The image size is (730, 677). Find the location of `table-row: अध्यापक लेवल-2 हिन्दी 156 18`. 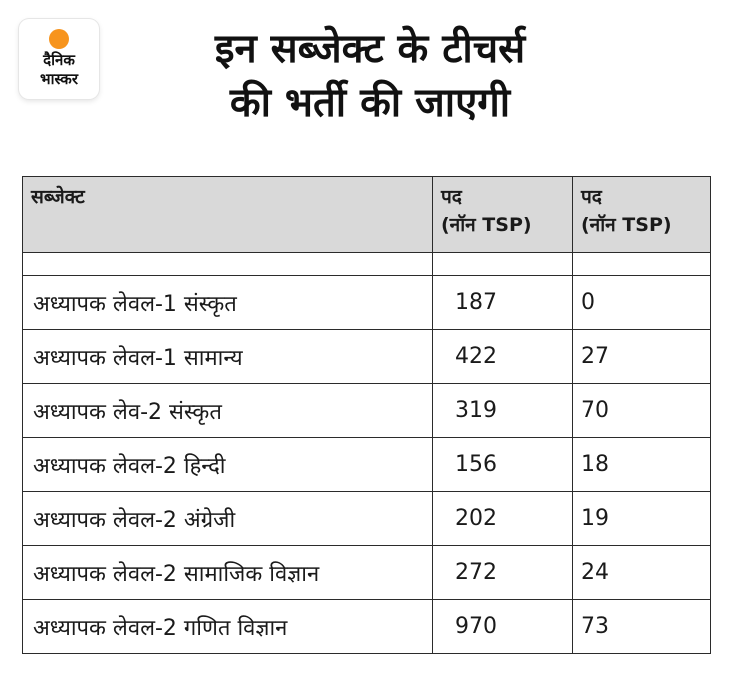

table-row: अध्यापक लेवल-2 हिन्दी 156 18 is located at coordinates (366, 464).